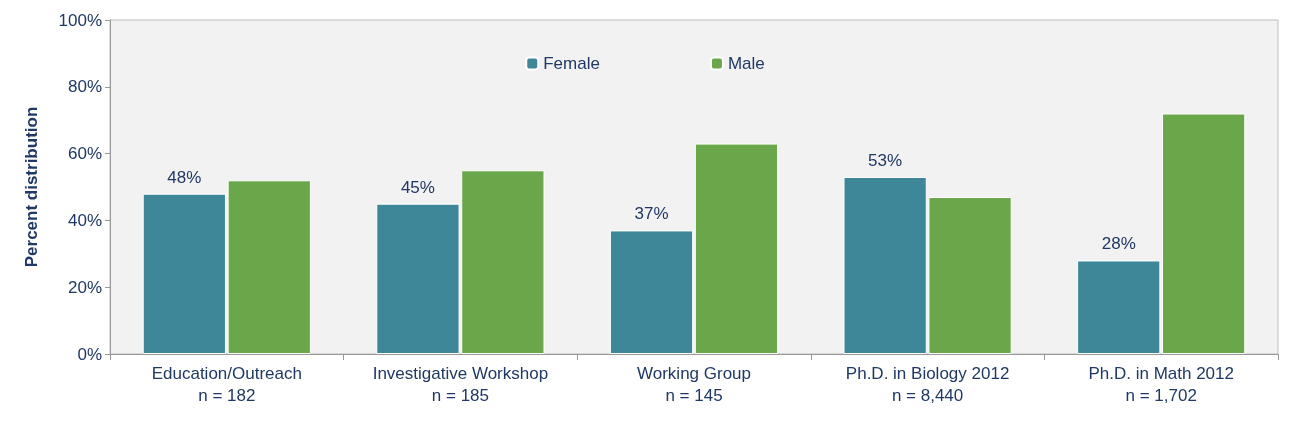 This screenshot has height=422, width=1290. Describe the element at coordinates (927, 384) in the screenshot. I see `x-tick-label: Ph.D. in Biology 2012 n = 8,440` at that location.